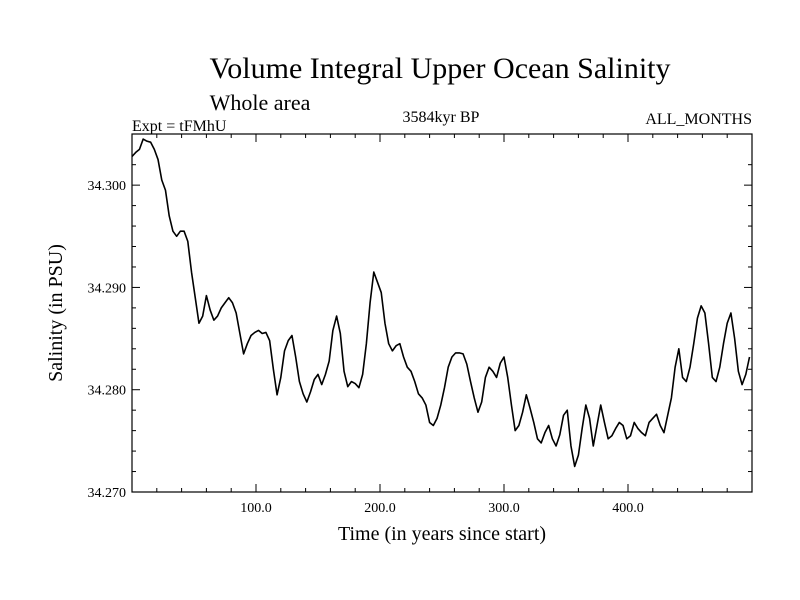 This screenshot has height=600, width=800. What do you see at coordinates (698, 119) in the screenshot?
I see `months-label: ALL_MONTHS` at bounding box center [698, 119].